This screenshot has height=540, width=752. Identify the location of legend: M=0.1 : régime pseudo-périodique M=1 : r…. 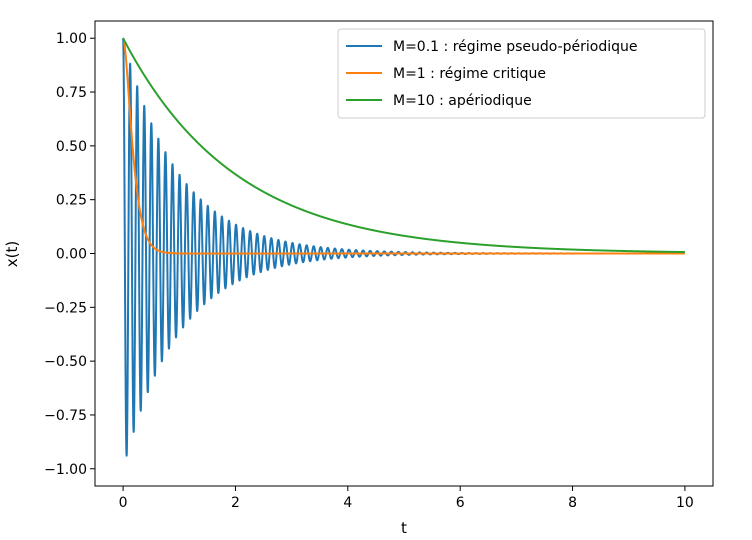
(521, 73).